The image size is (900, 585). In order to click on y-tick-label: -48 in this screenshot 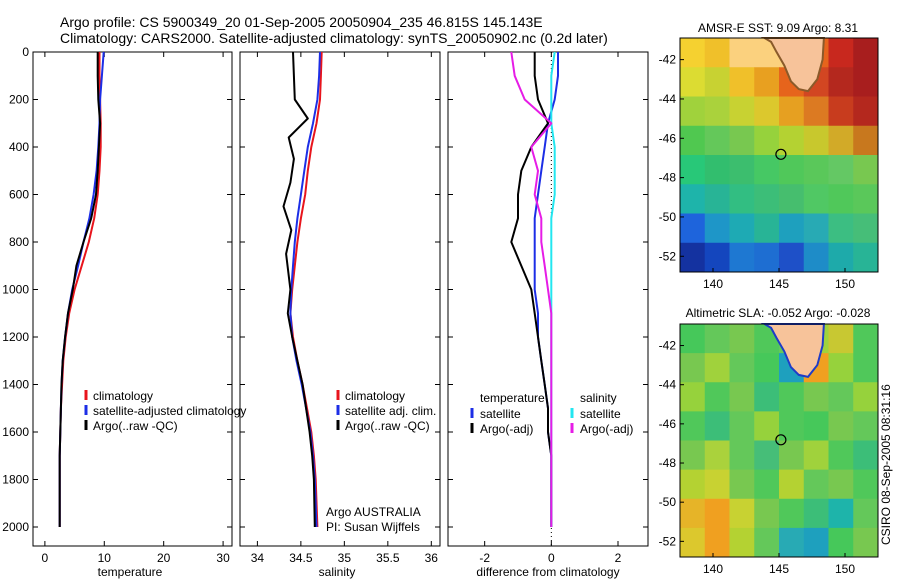, I will do `click(668, 463)`.